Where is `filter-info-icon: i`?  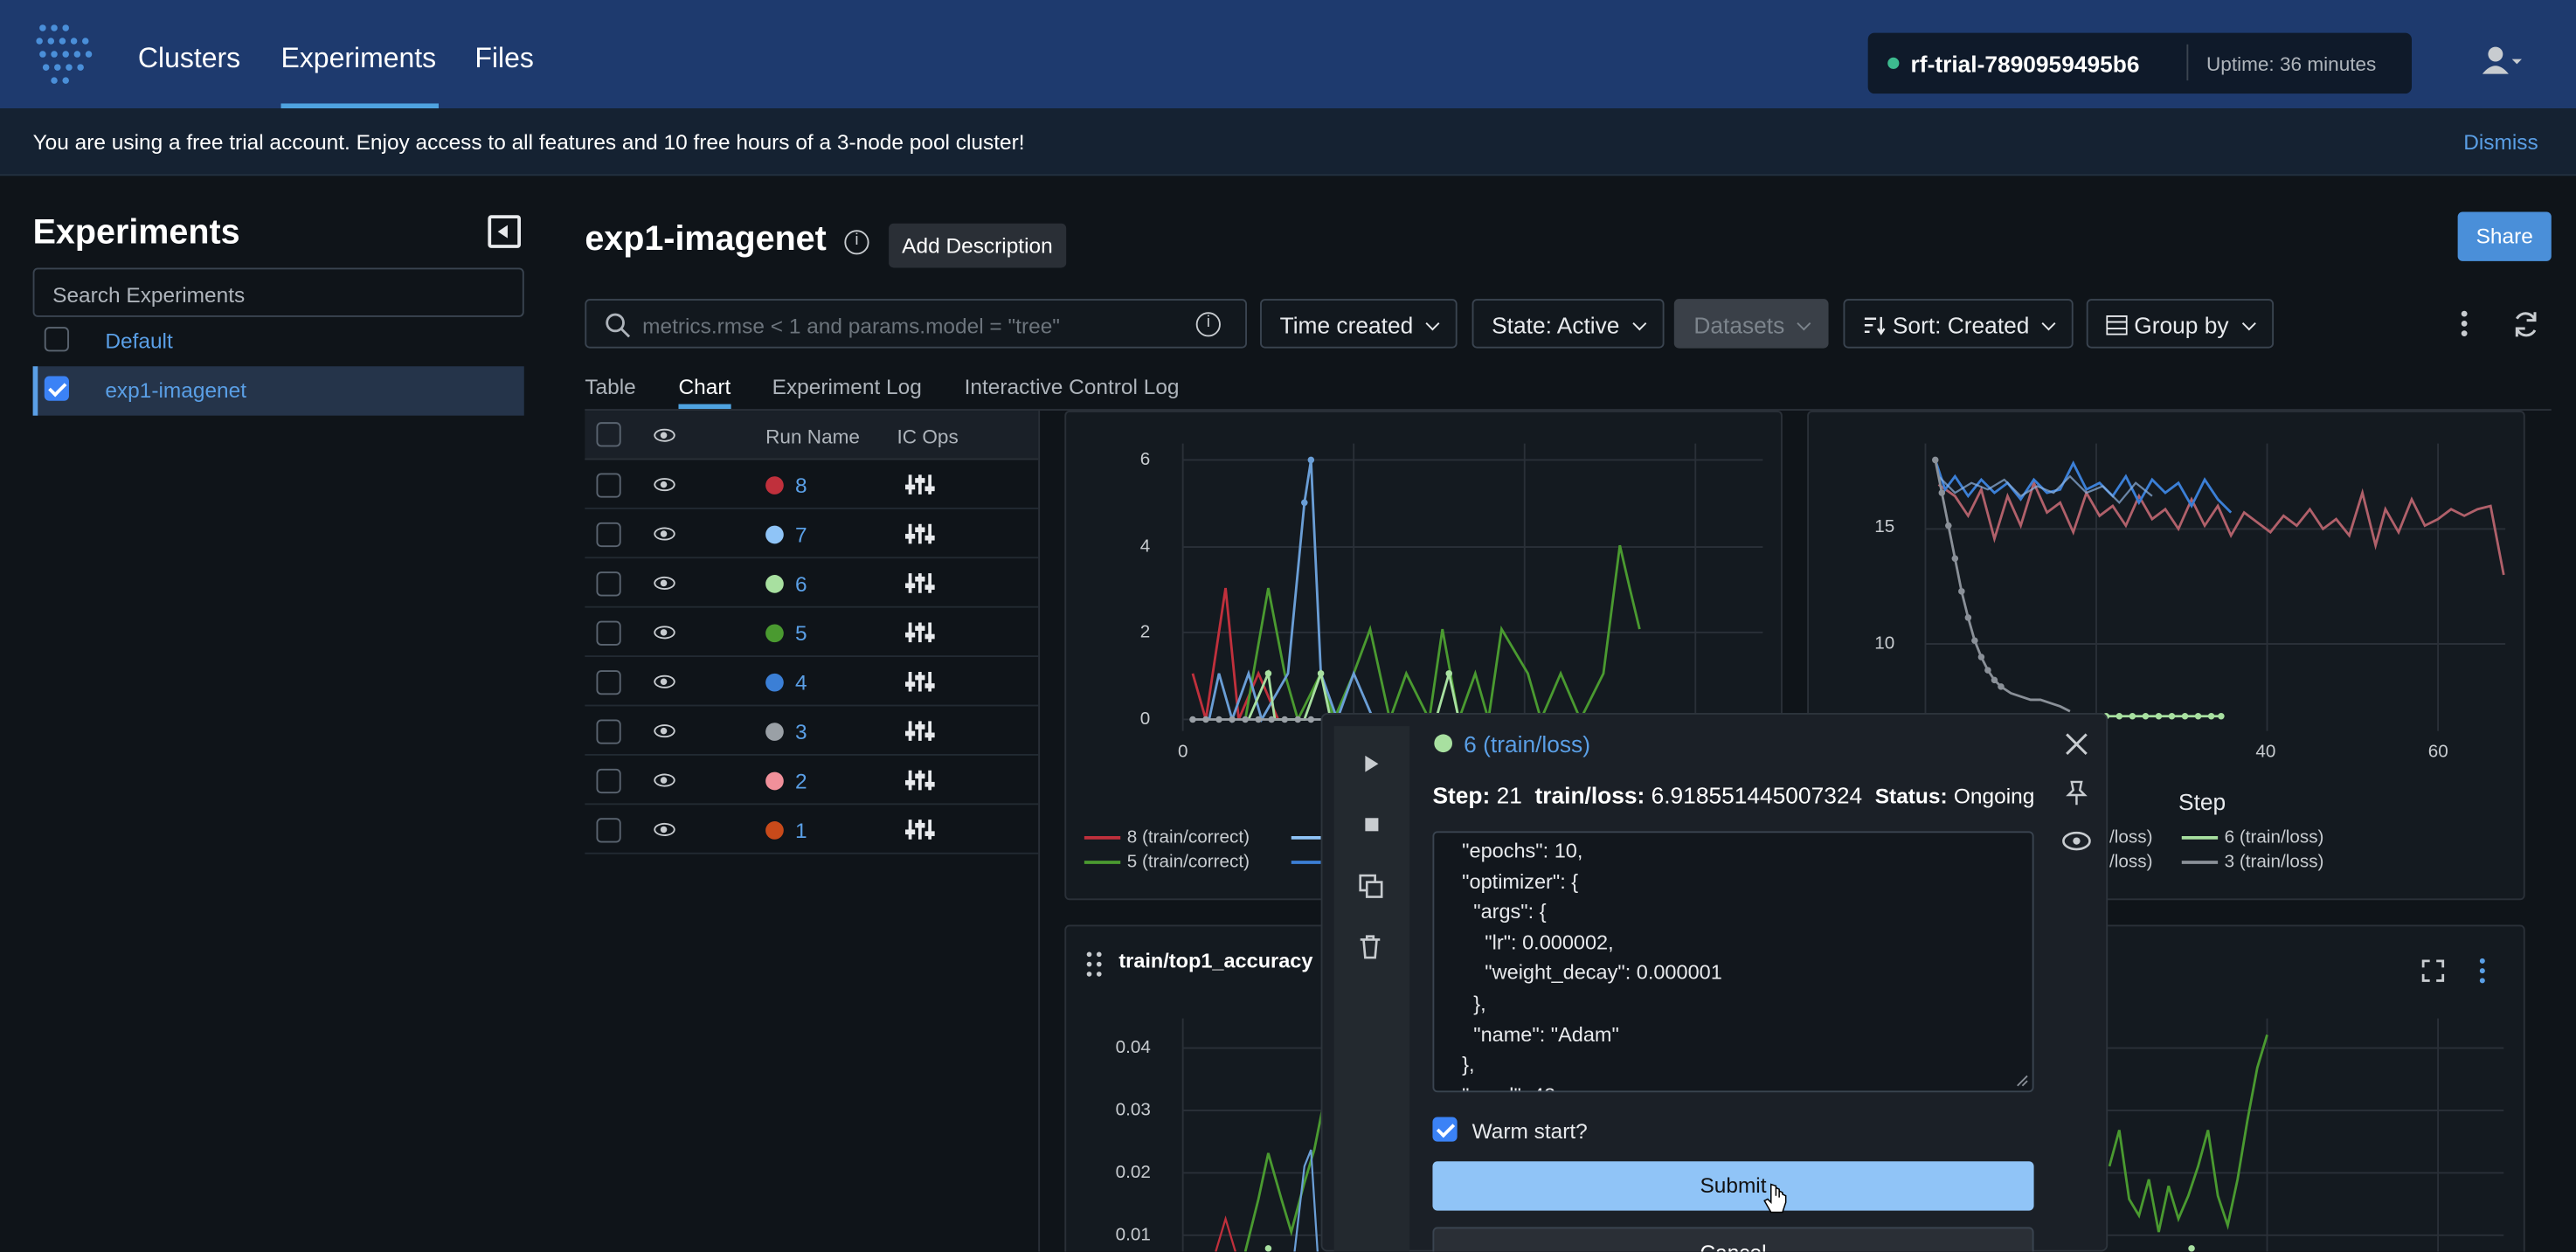
filter-info-icon: i is located at coordinates (1208, 324).